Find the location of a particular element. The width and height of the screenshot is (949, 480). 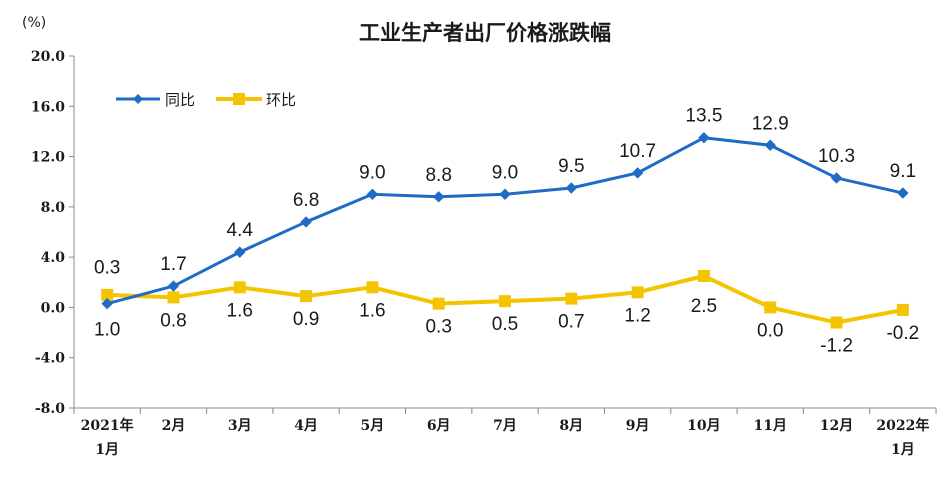

x-tick-label: 9月 is located at coordinates (638, 426).